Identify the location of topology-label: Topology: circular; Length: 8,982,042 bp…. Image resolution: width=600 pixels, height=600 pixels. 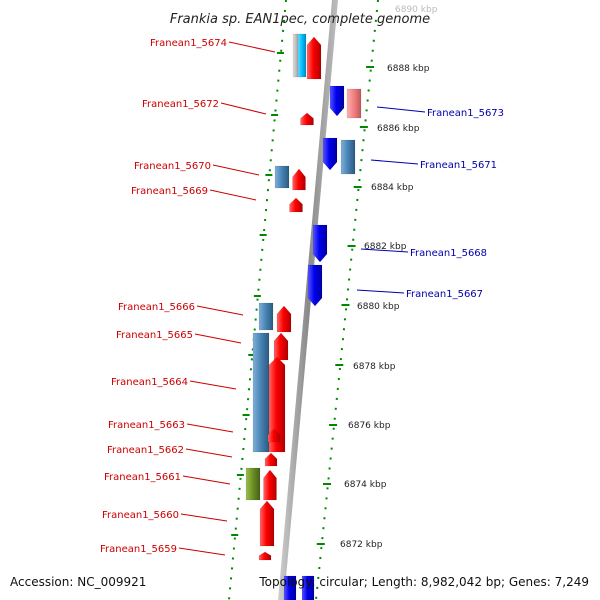
(423, 582).